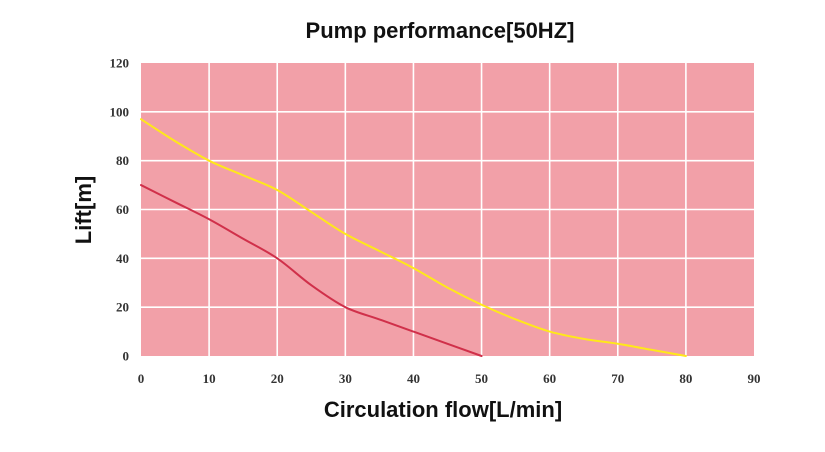 This screenshot has width=825, height=452. What do you see at coordinates (440, 30) in the screenshot?
I see `chart-title: Pump performance[50HZ]` at bounding box center [440, 30].